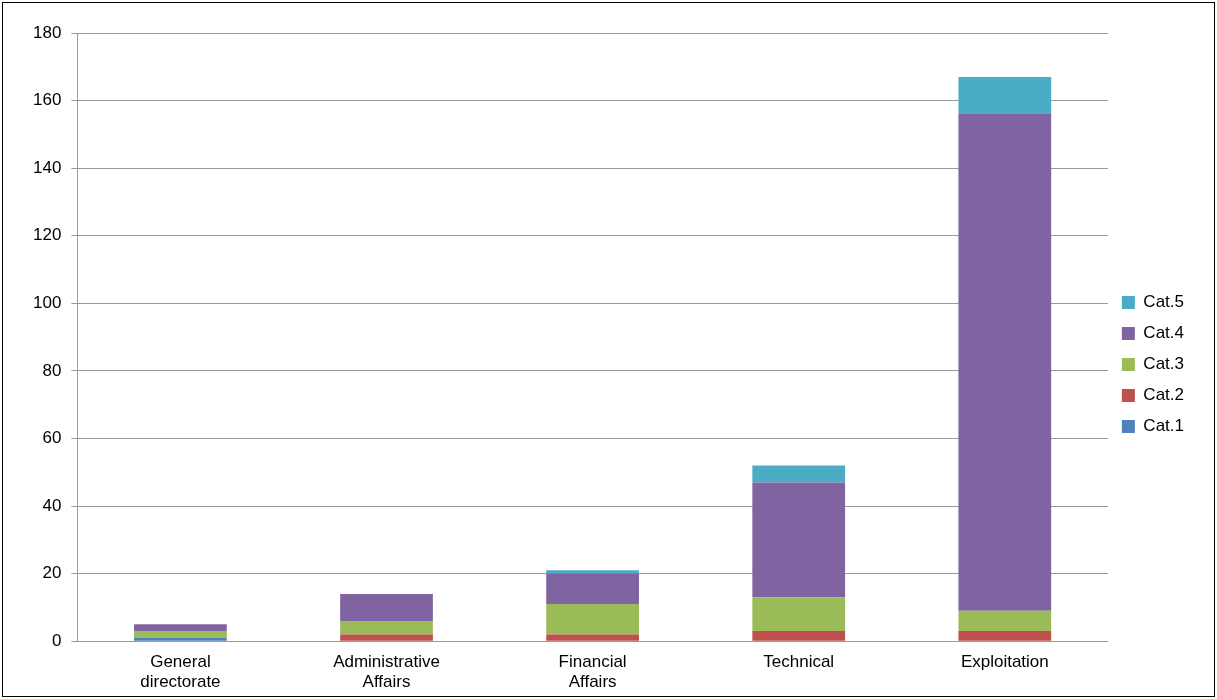 This screenshot has height=699, width=1217. I want to click on legend-label: Cat.5, so click(1164, 302).